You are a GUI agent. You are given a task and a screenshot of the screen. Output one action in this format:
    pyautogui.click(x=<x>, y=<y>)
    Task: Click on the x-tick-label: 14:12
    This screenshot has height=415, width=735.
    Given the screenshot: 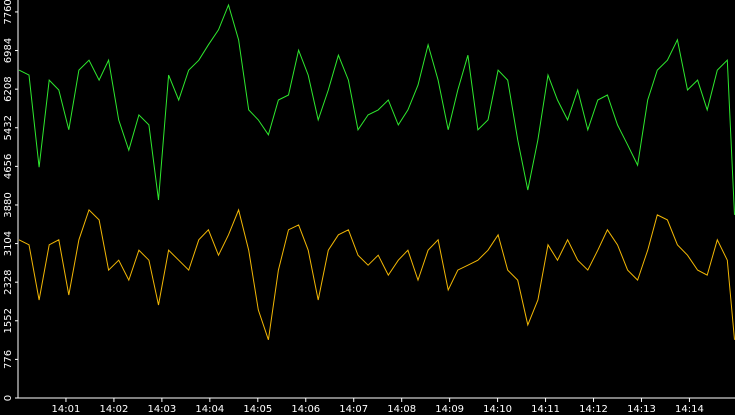 What is the action you would take?
    pyautogui.click(x=593, y=409)
    